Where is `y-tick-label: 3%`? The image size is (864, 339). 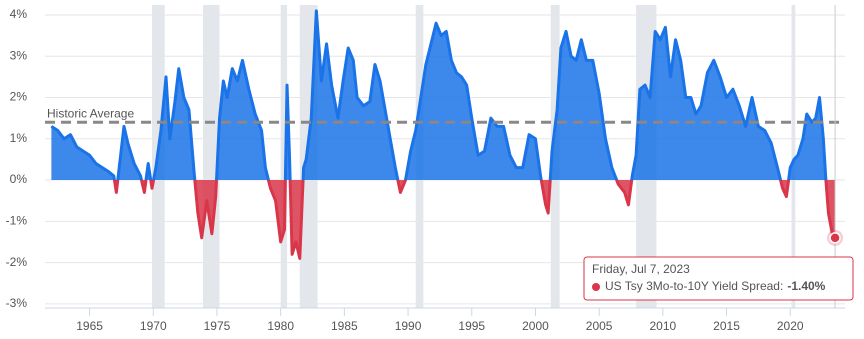 y-tick-label: 3% is located at coordinates (19, 55).